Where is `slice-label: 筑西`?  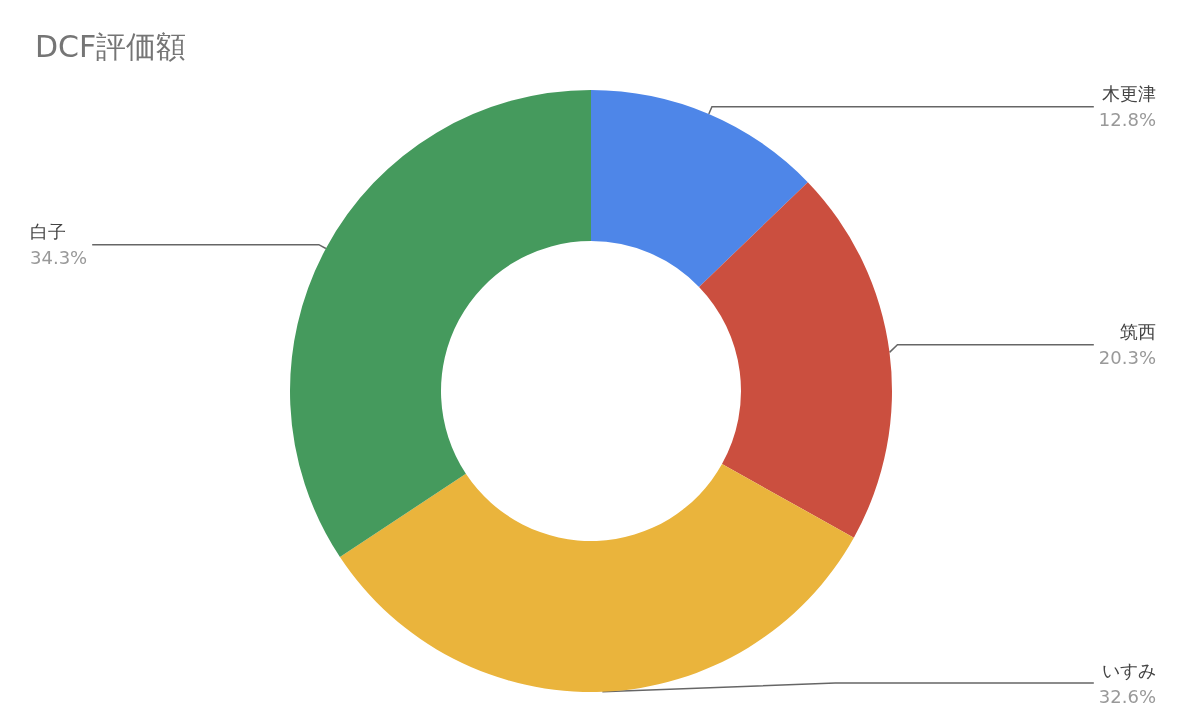
slice-label: 筑西 is located at coordinates (1138, 332).